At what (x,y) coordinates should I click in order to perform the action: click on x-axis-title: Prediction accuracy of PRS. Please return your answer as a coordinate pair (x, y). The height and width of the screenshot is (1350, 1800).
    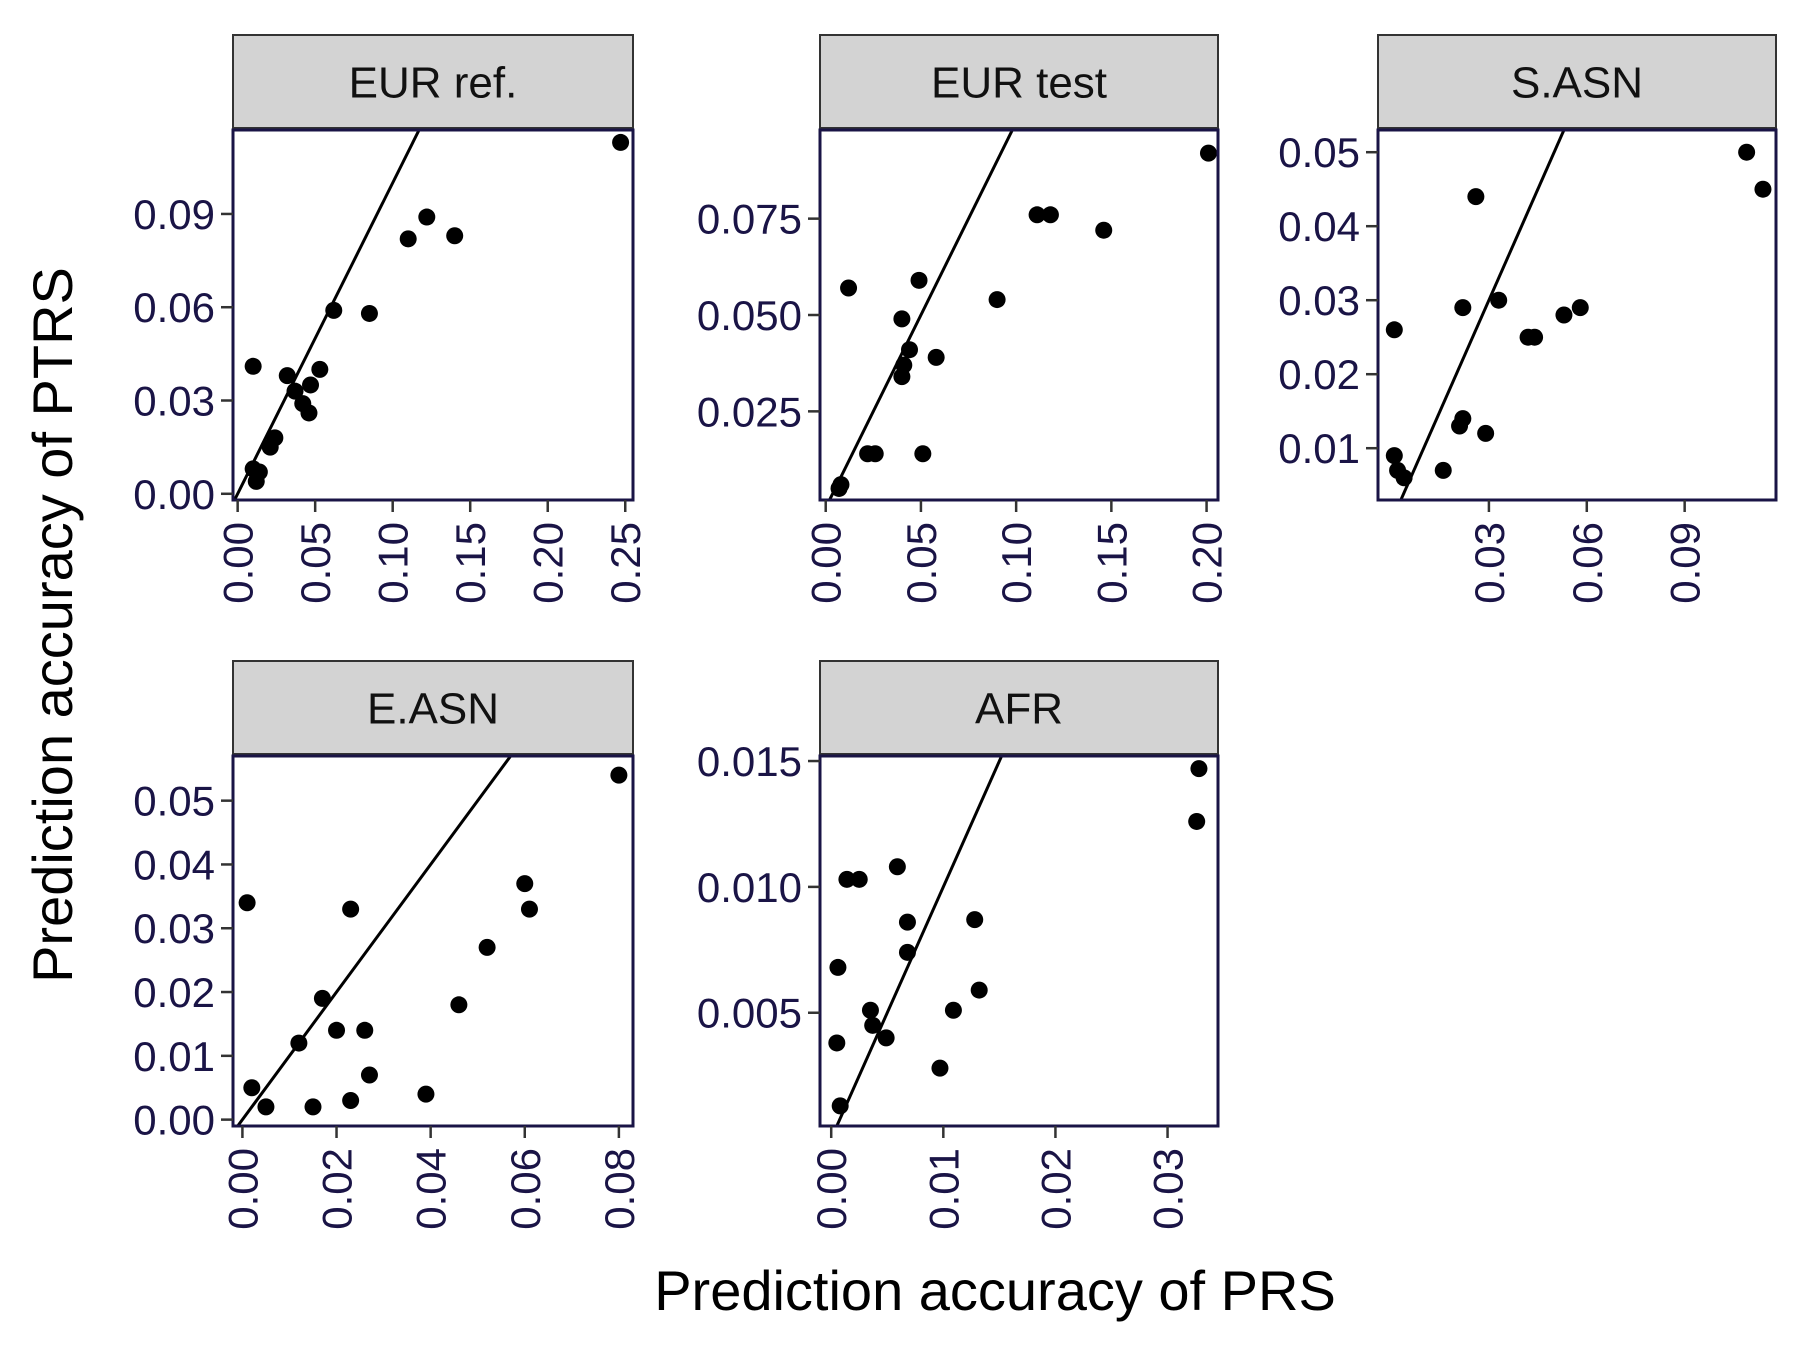
    Looking at the image, I should click on (995, 1290).